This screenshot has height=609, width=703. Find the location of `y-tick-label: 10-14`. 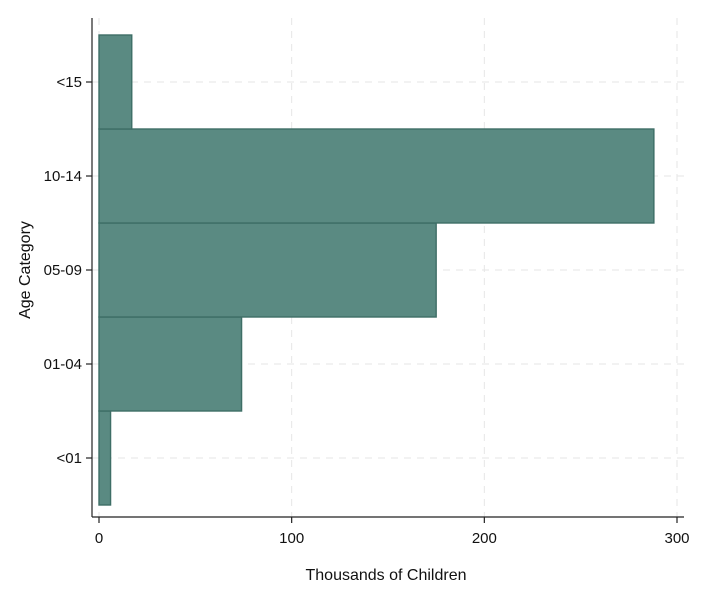

y-tick-label: 10-14 is located at coordinates (63, 176).